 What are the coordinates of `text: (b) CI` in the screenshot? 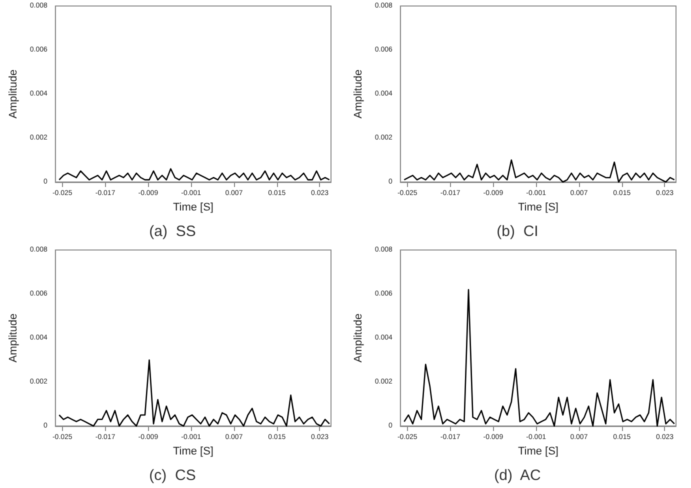 It's located at (517, 231).